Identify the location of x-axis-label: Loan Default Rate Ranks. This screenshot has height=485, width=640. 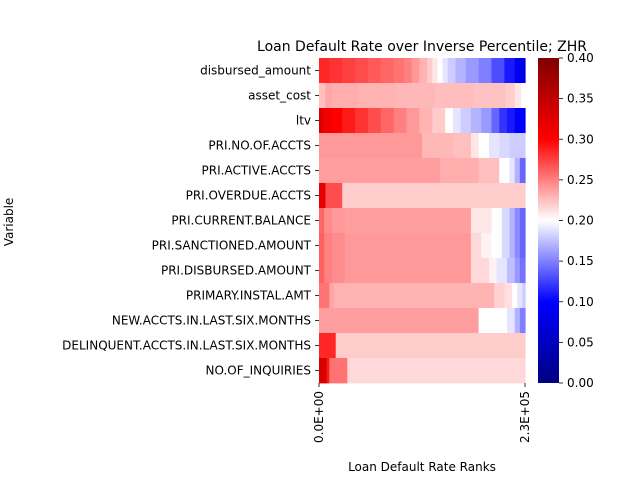
(422, 467).